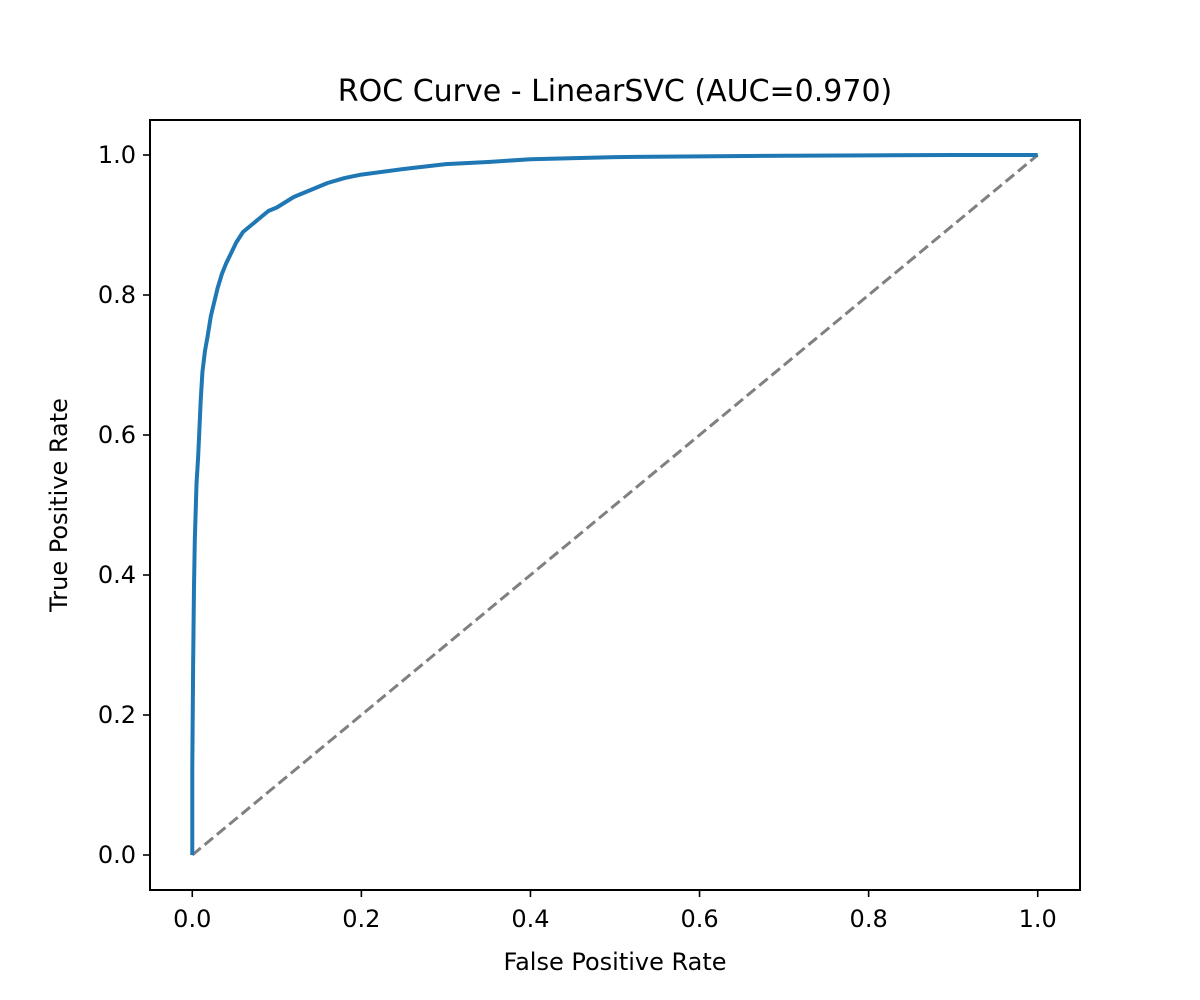 The width and height of the screenshot is (1200, 1000). What do you see at coordinates (530, 919) in the screenshot?
I see `x-tick-label: 0.4` at bounding box center [530, 919].